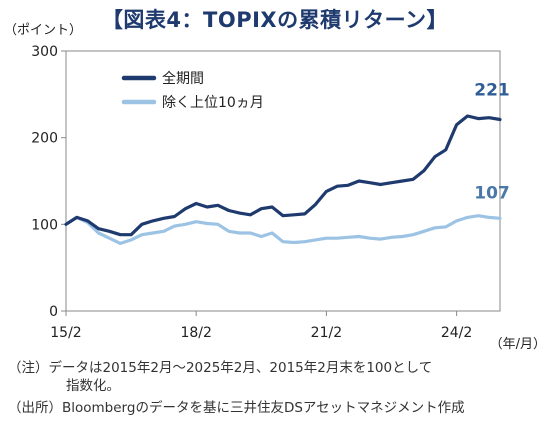 The height and width of the screenshot is (428, 550). I want to click on x-tick-label: 18/2, so click(195, 333).